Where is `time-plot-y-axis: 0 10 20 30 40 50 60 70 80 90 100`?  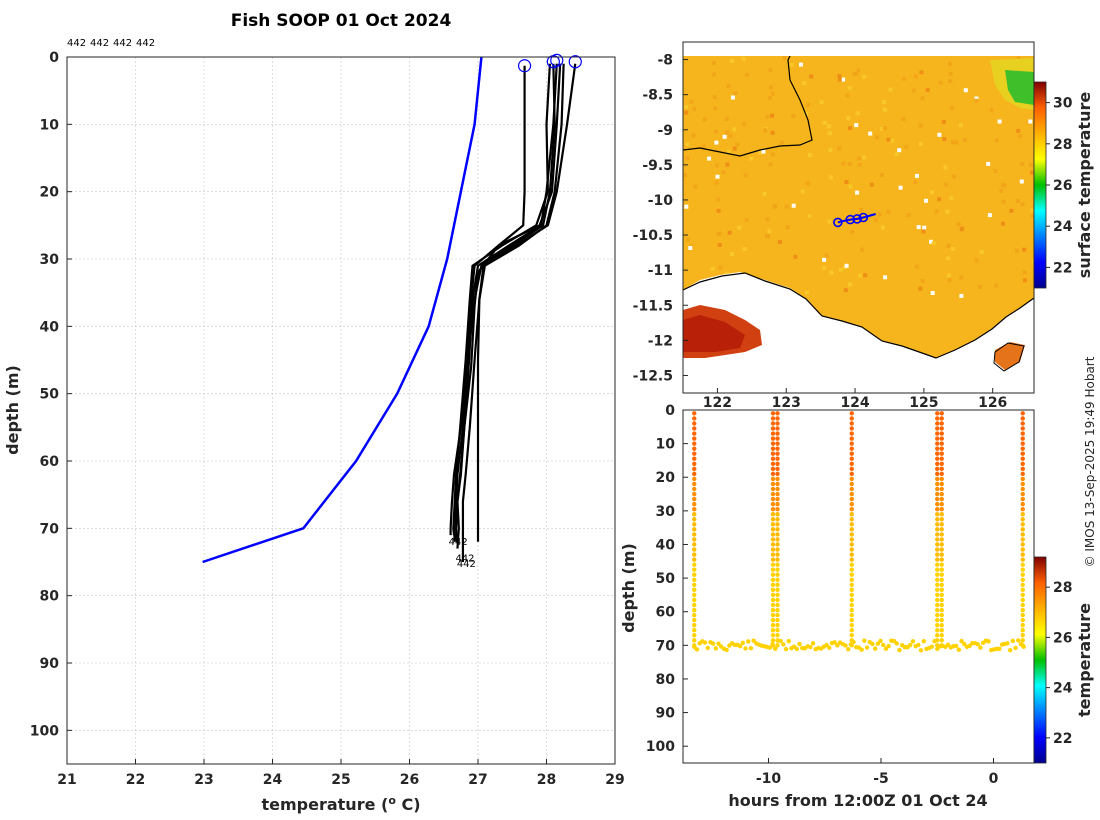
time-plot-y-axis: 0 10 20 30 40 50 60 70 80 90 100 is located at coordinates (667, 579).